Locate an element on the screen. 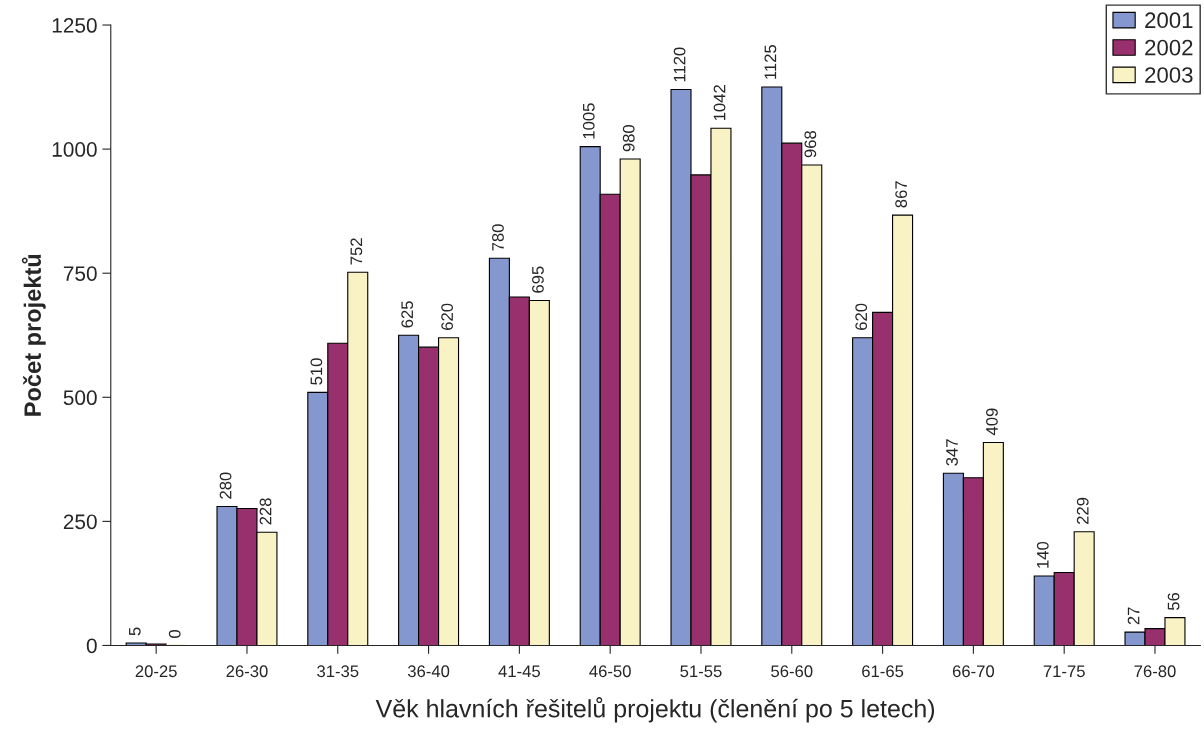 The image size is (1204, 736). data-label: 867 is located at coordinates (901, 194).